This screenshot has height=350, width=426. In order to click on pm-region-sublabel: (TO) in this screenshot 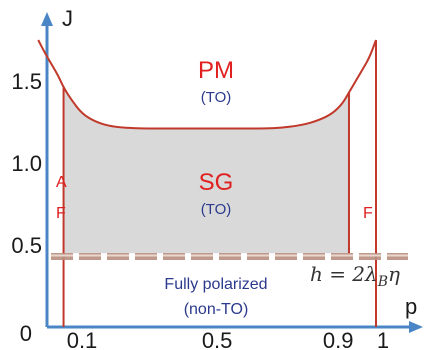, I will do `click(216, 97)`.